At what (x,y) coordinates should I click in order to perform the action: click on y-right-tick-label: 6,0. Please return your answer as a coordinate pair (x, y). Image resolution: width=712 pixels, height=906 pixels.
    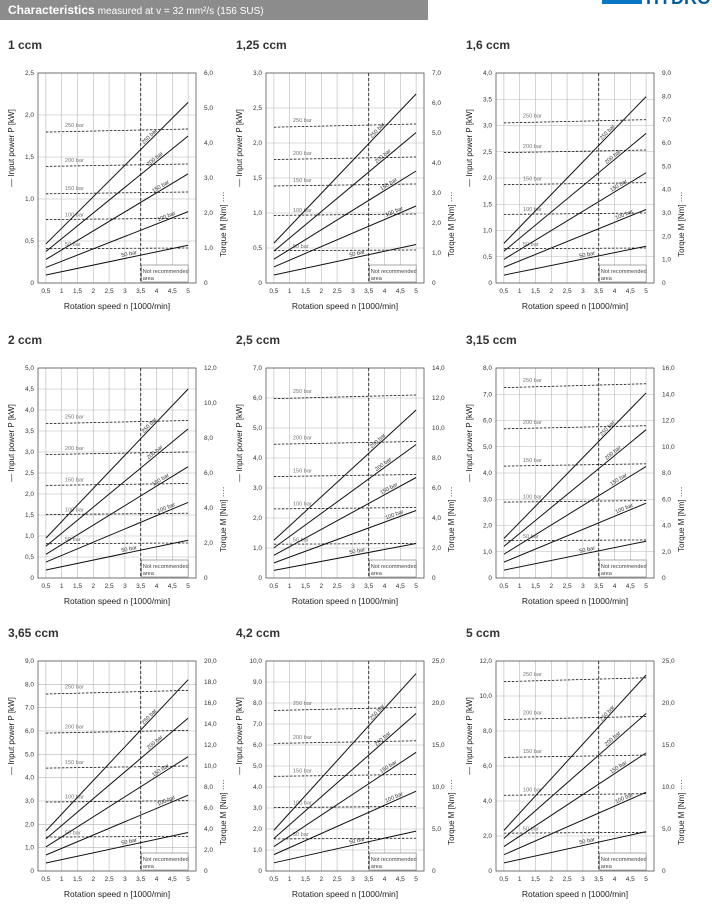
    Looking at the image, I should click on (208, 473).